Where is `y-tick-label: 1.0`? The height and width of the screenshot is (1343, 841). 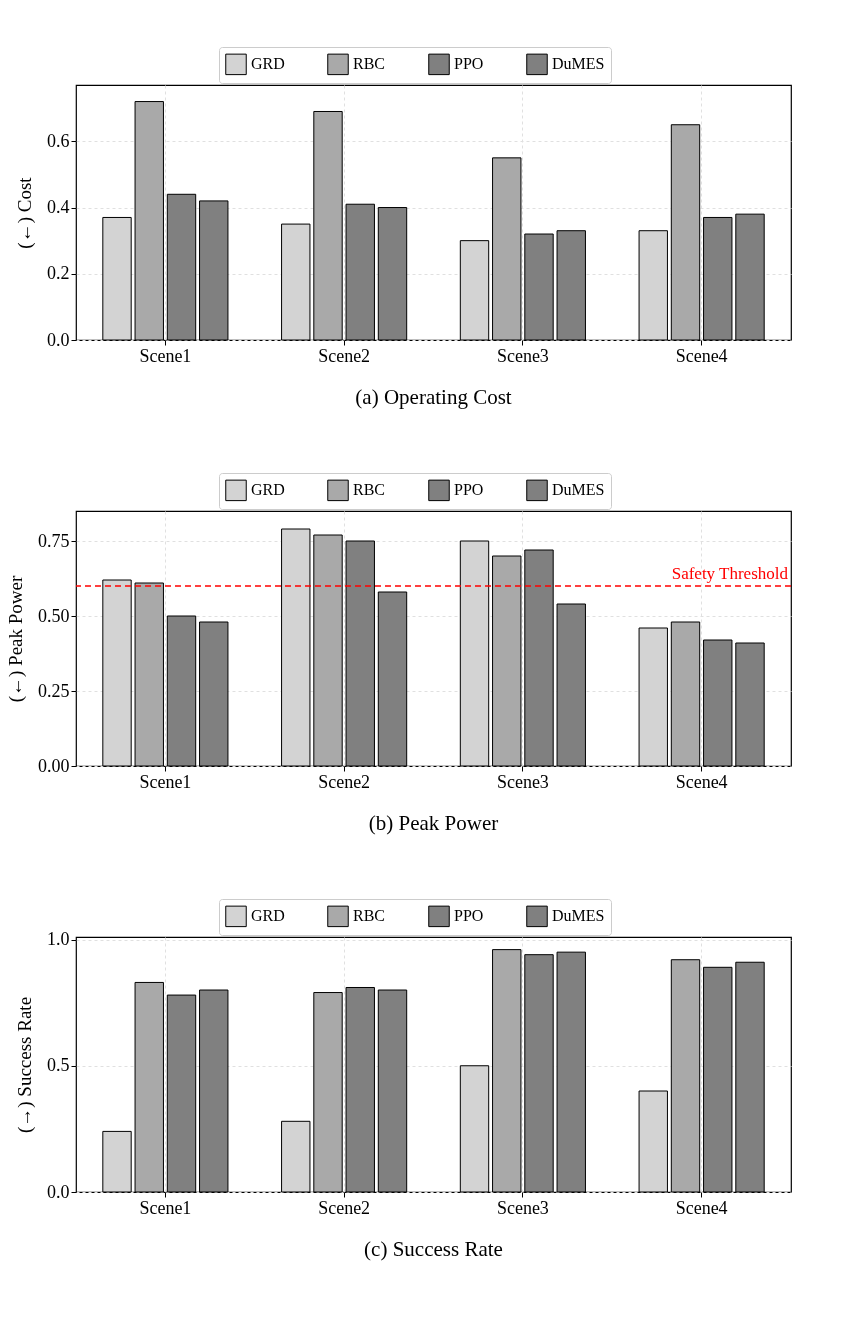
y-tick-label: 1.0 is located at coordinates (58, 939).